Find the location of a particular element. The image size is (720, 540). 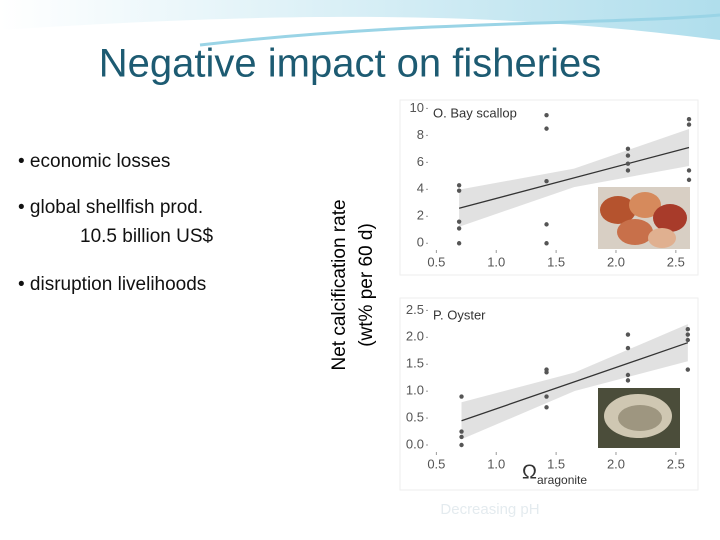

y-axis-title-line: Net calcification rate is located at coordinates (339, 284).